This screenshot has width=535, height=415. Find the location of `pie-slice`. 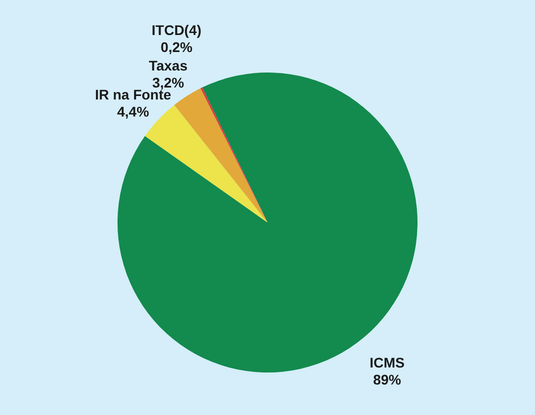

pie-slice is located at coordinates (221, 155).